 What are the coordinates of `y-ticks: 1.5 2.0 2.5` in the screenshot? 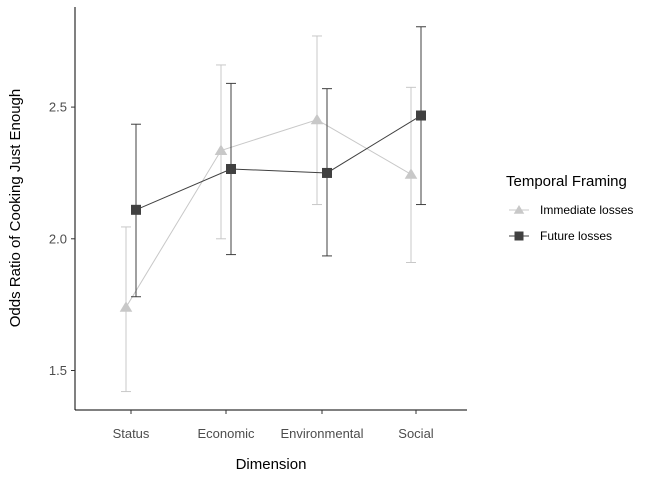 It's located at (62, 239).